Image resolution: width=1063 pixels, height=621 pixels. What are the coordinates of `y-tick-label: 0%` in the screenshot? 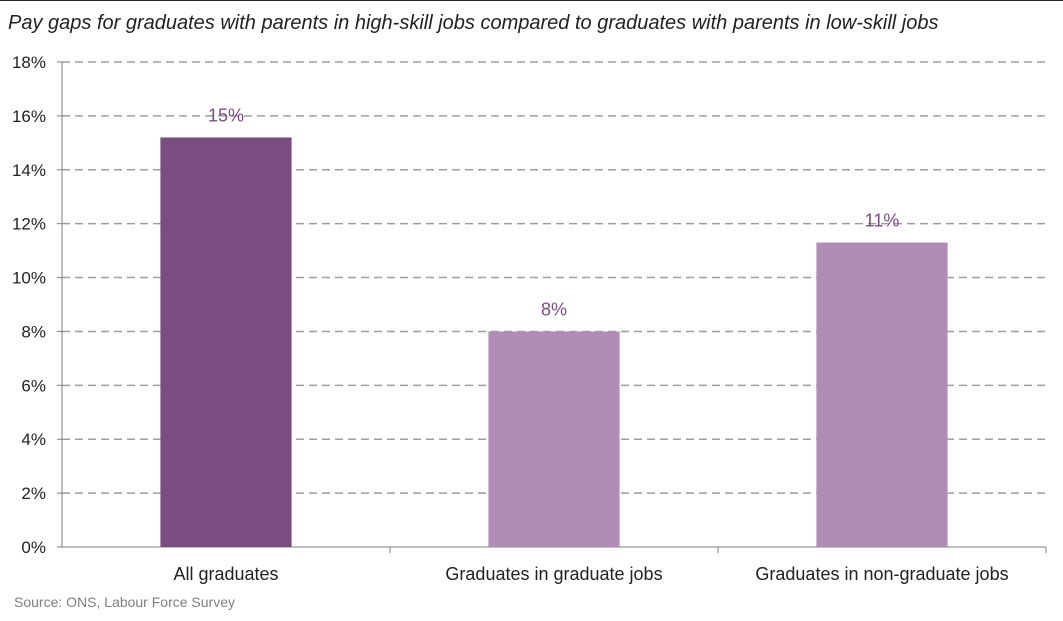 It's located at (33, 547).